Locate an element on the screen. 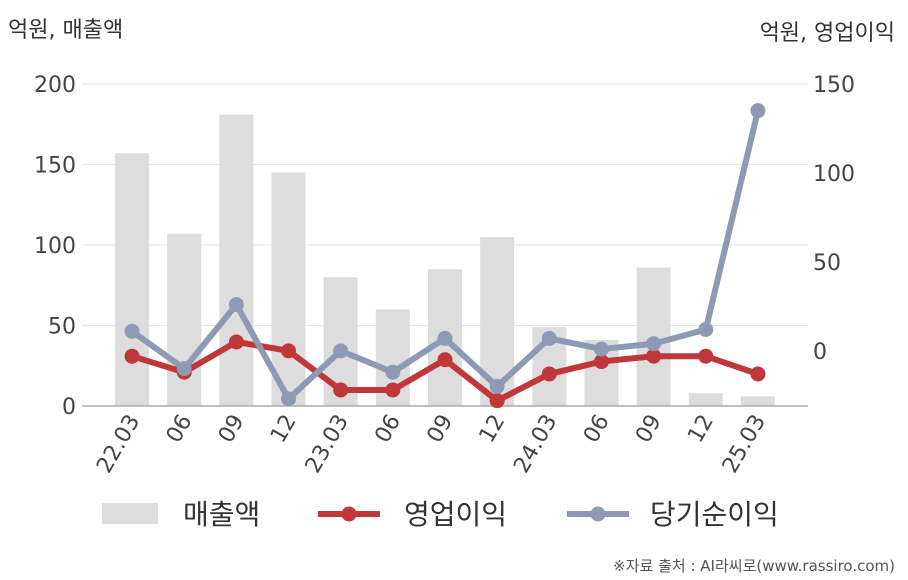 The height and width of the screenshot is (580, 908). right-tick-label: 150 is located at coordinates (834, 85).